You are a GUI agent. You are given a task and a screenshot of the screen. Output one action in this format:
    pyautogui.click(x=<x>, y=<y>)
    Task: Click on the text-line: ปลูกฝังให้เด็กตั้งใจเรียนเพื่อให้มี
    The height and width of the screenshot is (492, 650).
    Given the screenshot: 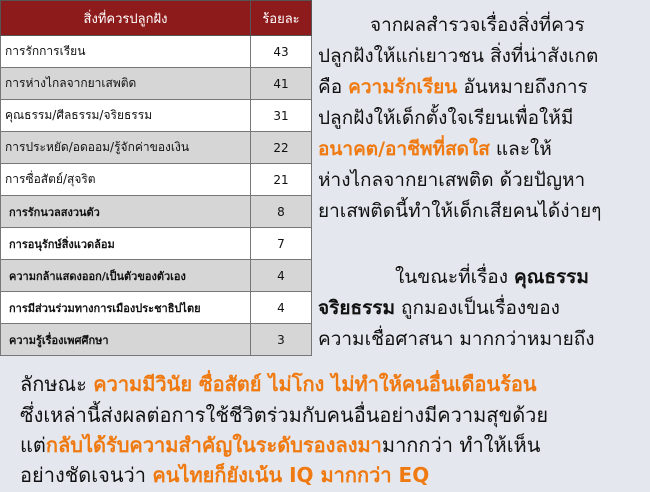 What is the action you would take?
    pyautogui.click(x=445, y=118)
    